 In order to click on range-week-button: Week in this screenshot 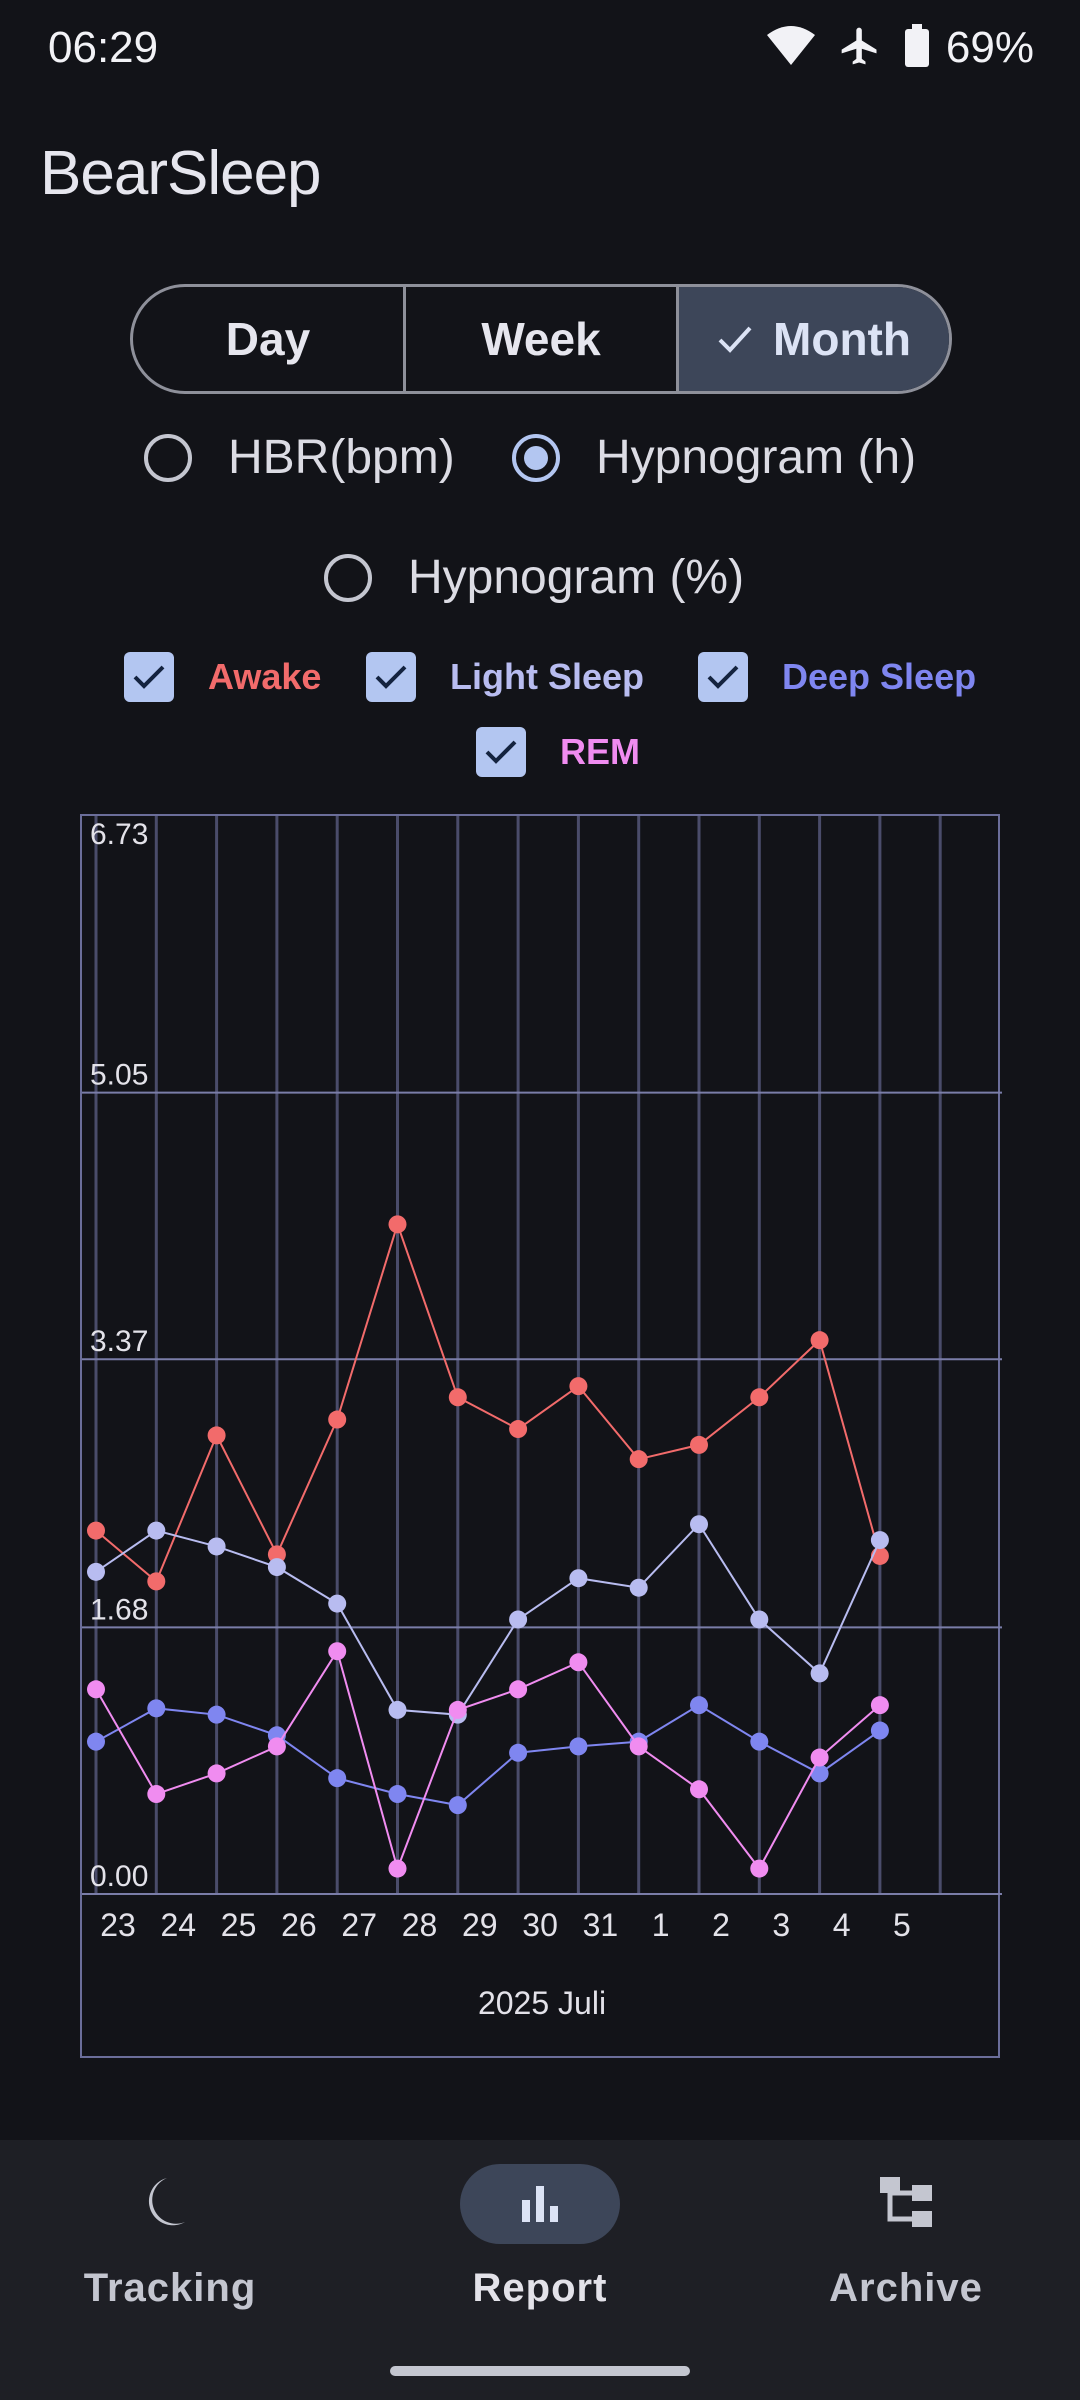, I will do `click(542, 339)`.